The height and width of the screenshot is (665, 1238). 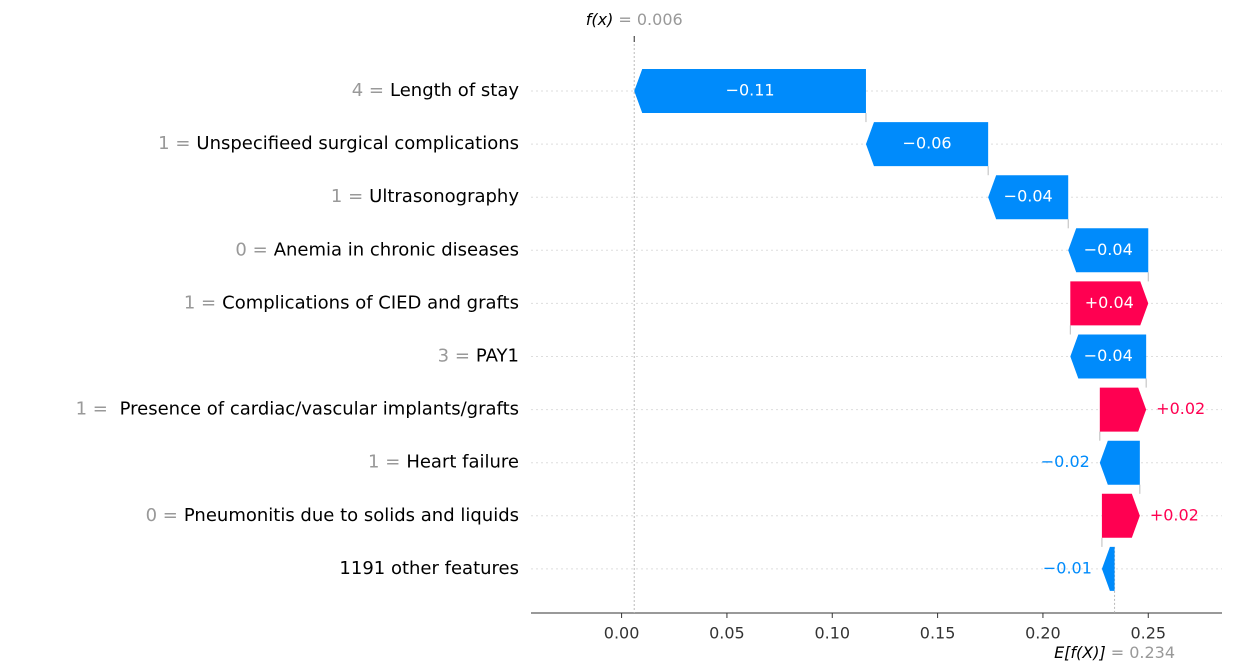 I want to click on output-name: f(x), so click(x=600, y=19).